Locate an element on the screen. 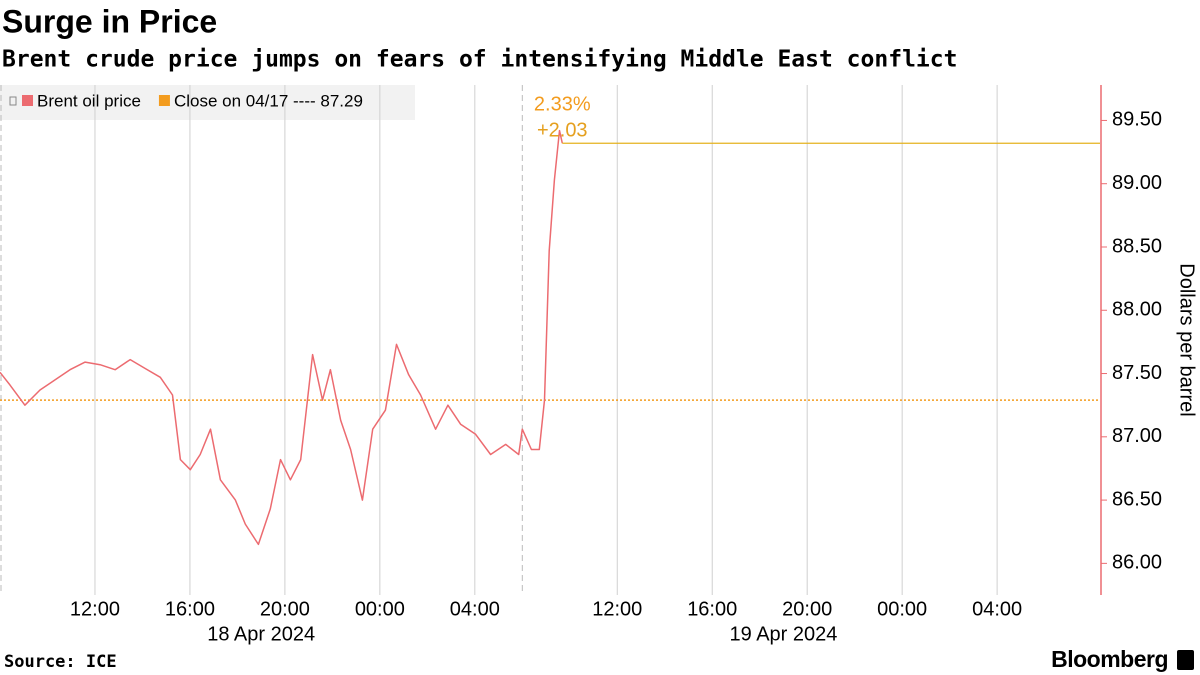 The width and height of the screenshot is (1200, 675). x-group-label: 19 Apr 2024 is located at coordinates (784, 634).